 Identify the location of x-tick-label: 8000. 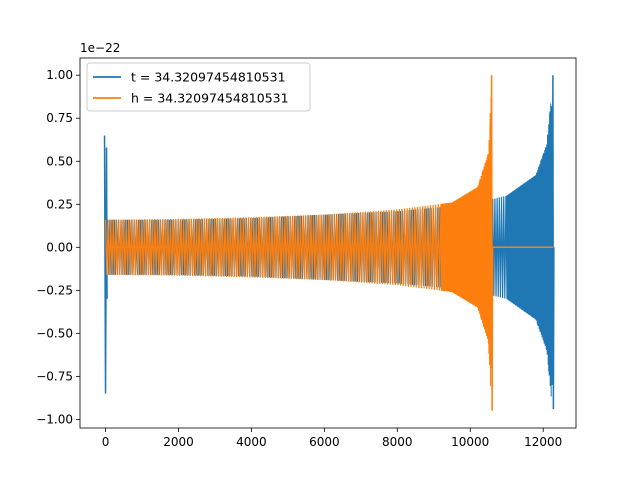
(397, 442).